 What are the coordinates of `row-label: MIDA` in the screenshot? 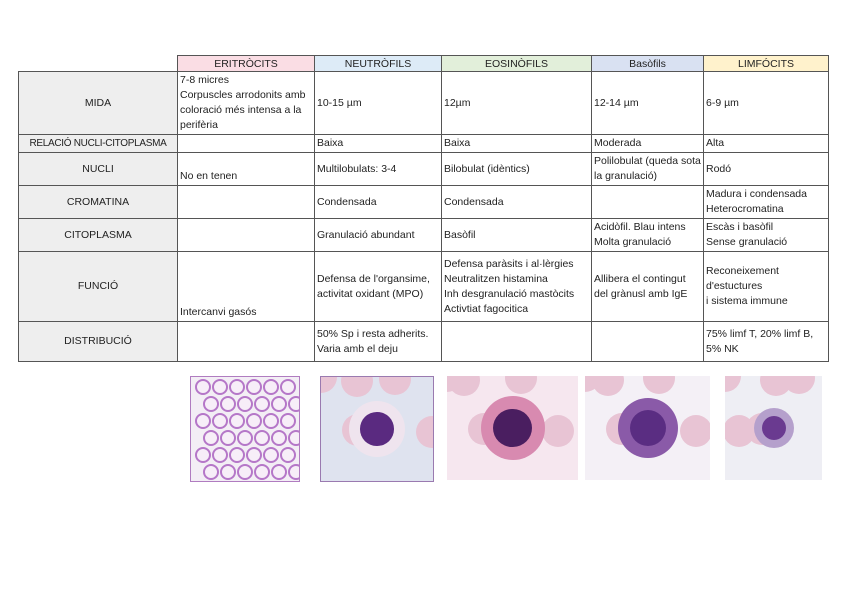 It's located at (98, 103).